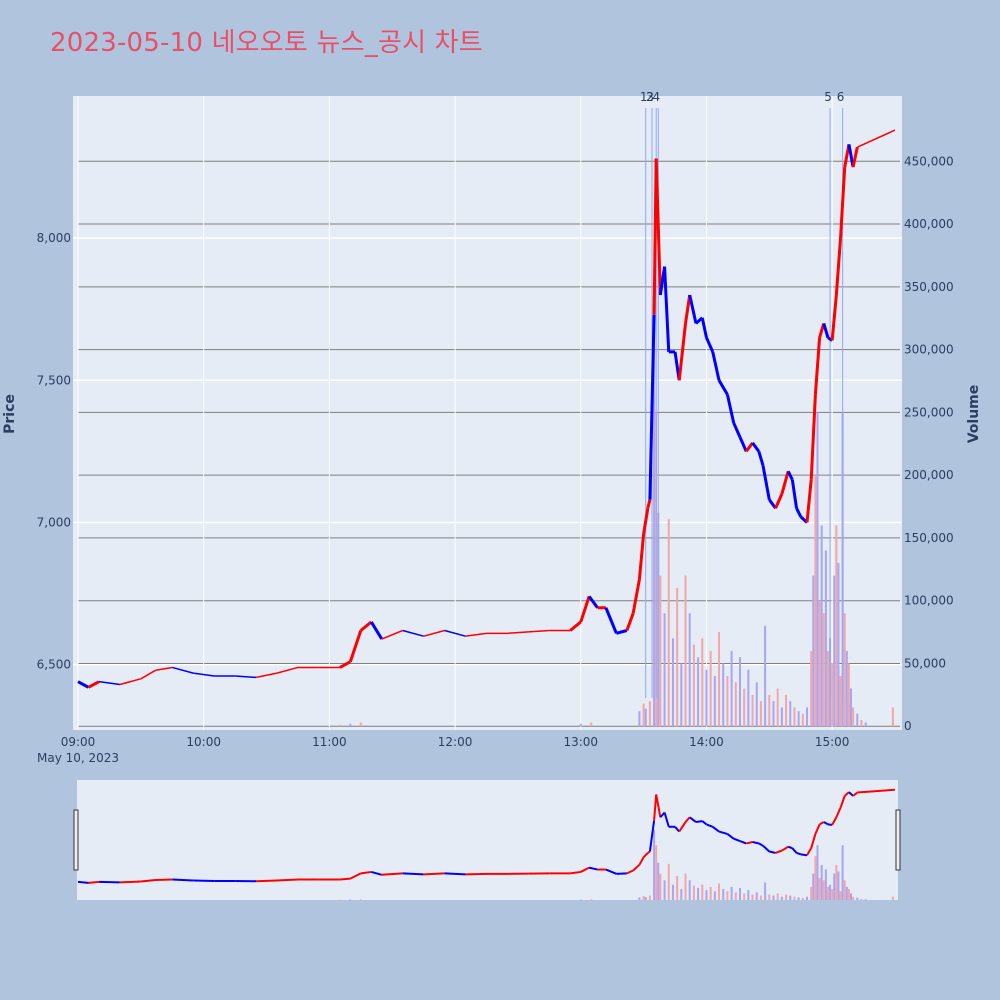  I want to click on volume-tick-label: 150,000, so click(929, 538).